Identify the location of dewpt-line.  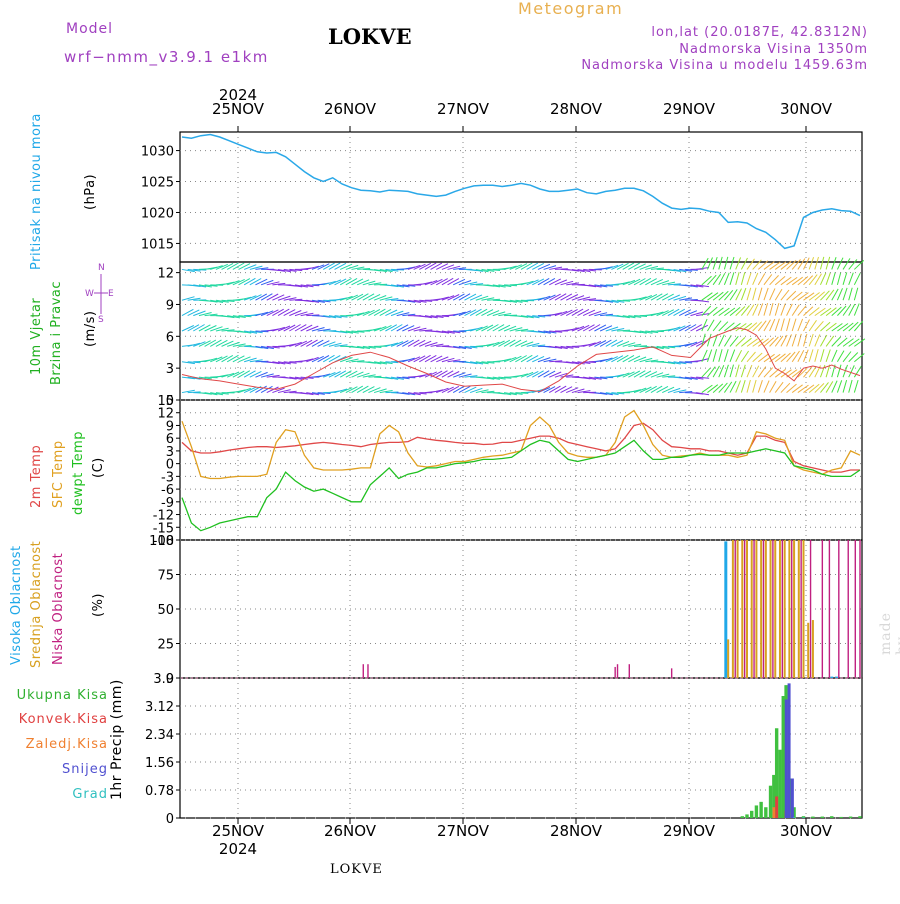
(521, 485).